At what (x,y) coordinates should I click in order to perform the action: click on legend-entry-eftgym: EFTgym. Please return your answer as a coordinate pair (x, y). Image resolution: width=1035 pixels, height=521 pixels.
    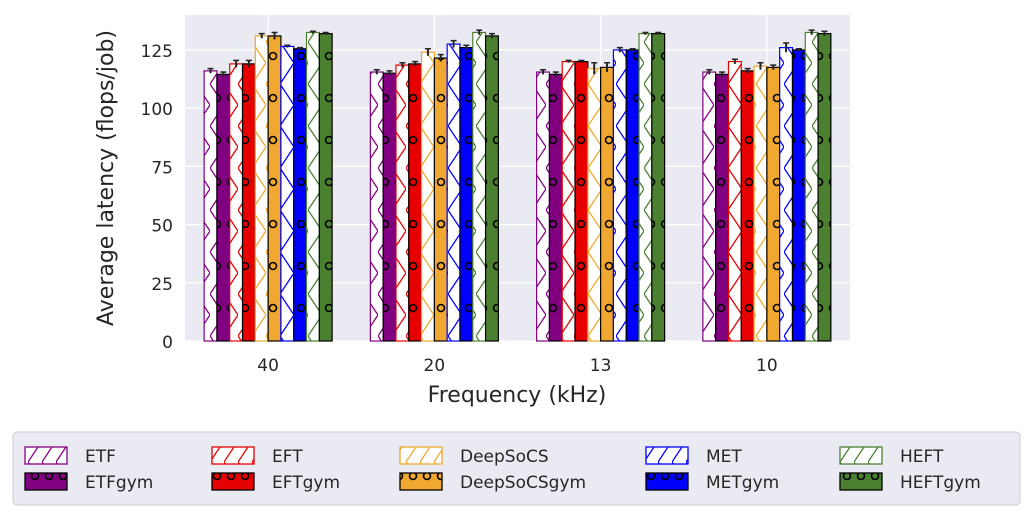
    Looking at the image, I should click on (306, 483).